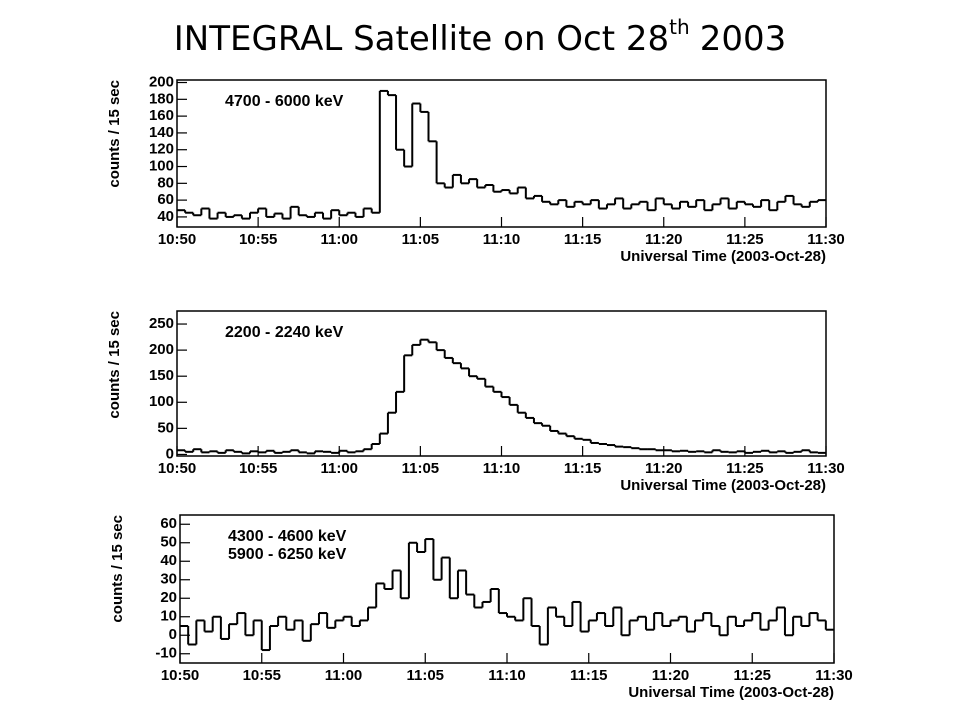 This screenshot has width=960, height=720. Describe the element at coordinates (168, 616) in the screenshot. I see `y-tick-label: 10` at that location.